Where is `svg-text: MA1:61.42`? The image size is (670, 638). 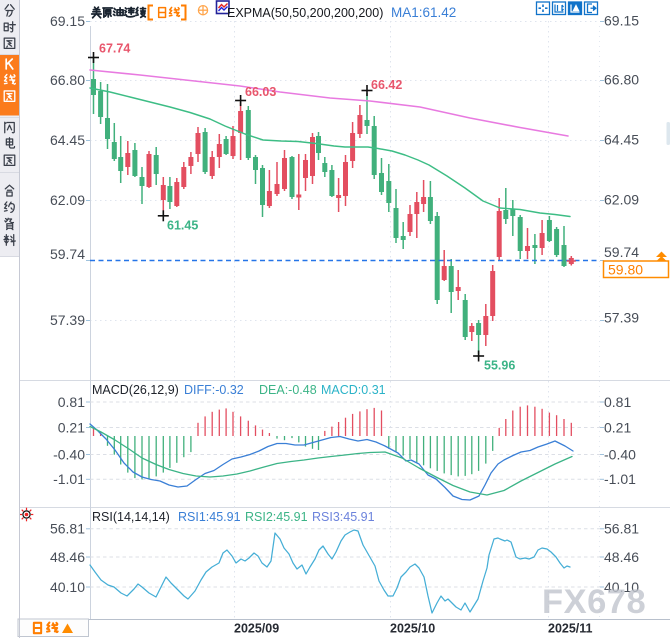
svg-text: MA1:61.42 is located at coordinates (423, 12).